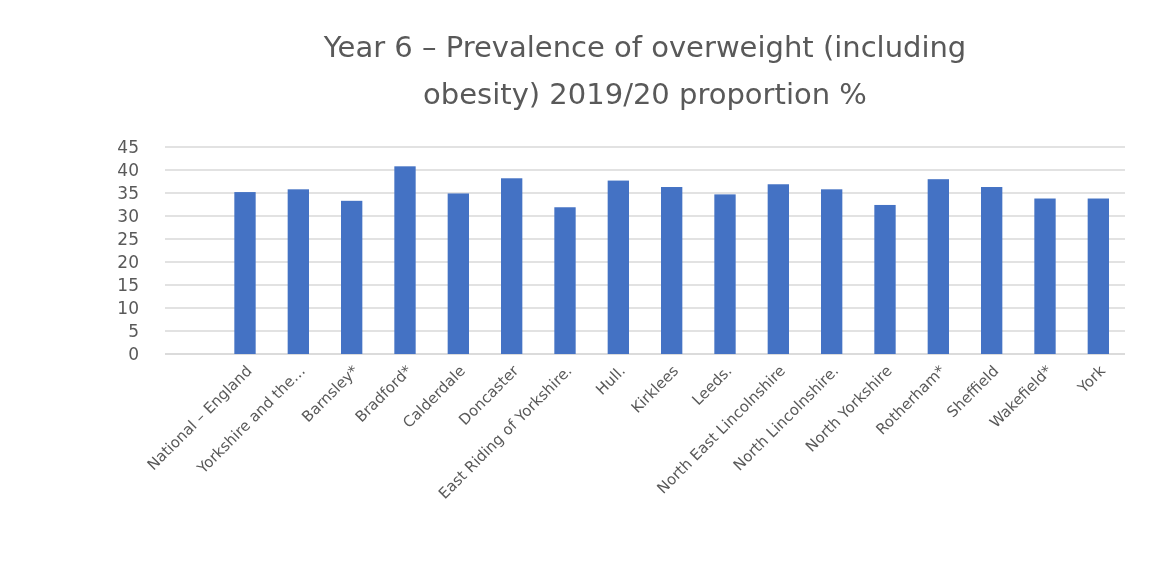 Image resolution: width=1155 pixels, height=576 pixels. I want to click on y-tick-label: 35, so click(128, 192).